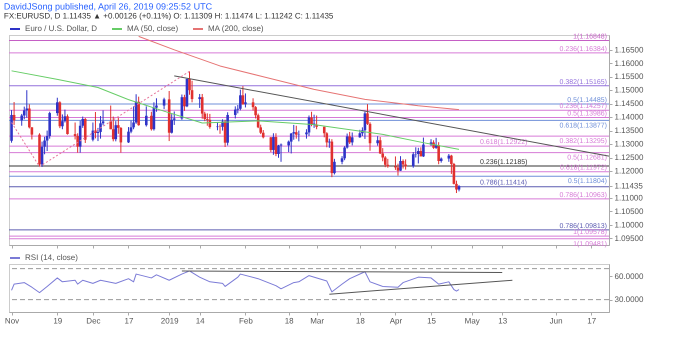 The image size is (680, 345). What do you see at coordinates (93, 321) in the screenshot?
I see `x-tick-label: Dec` at bounding box center [93, 321].